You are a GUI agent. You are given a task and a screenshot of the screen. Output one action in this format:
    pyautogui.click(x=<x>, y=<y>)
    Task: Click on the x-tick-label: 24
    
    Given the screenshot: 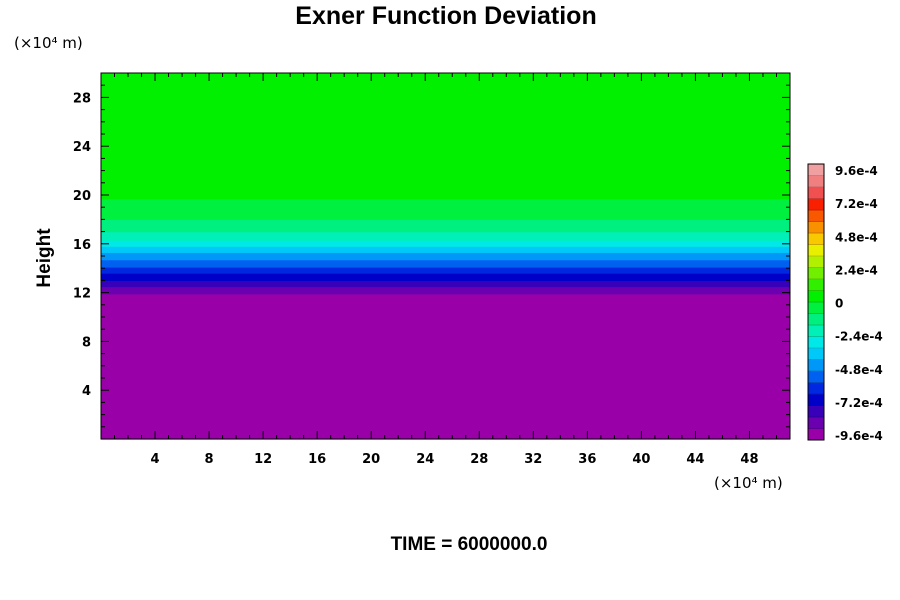 What is the action you would take?
    pyautogui.click(x=425, y=459)
    